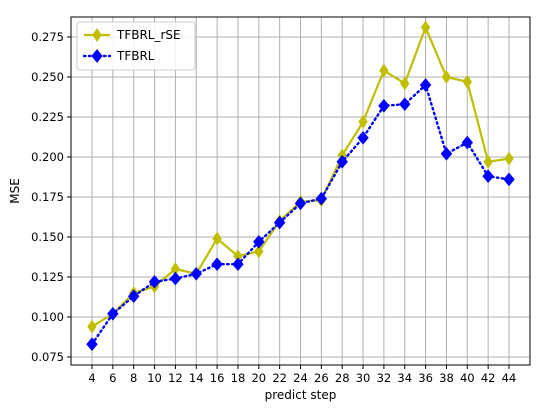 The height and width of the screenshot is (414, 550). What do you see at coordinates (15, 191) in the screenshot?
I see `y-axis-label: MSE` at bounding box center [15, 191].